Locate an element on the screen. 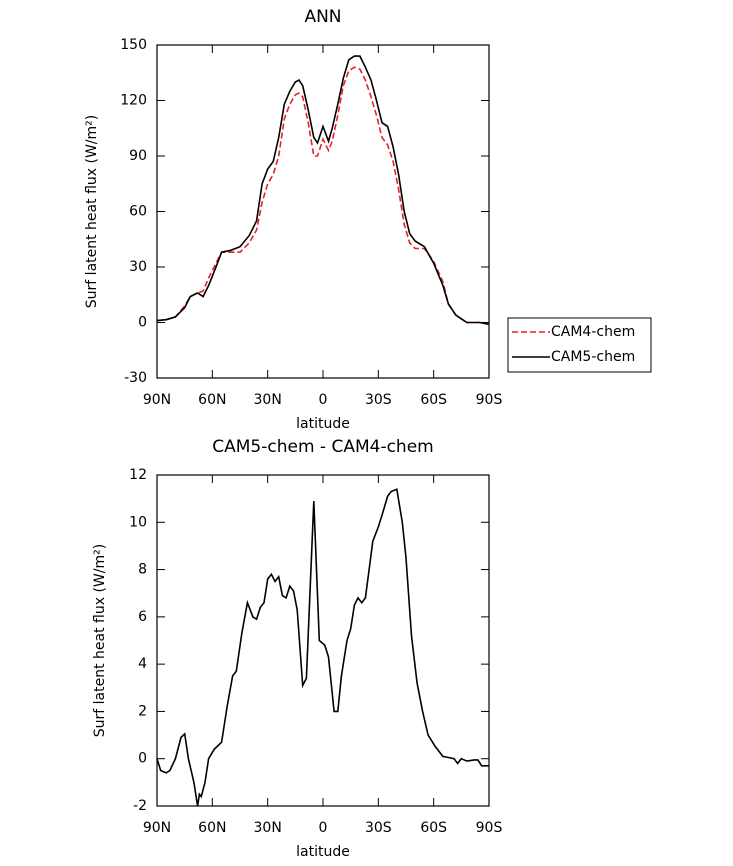 Image resolution: width=733 pixels, height=866 pixels. y-tick-label: 6 is located at coordinates (142, 617).